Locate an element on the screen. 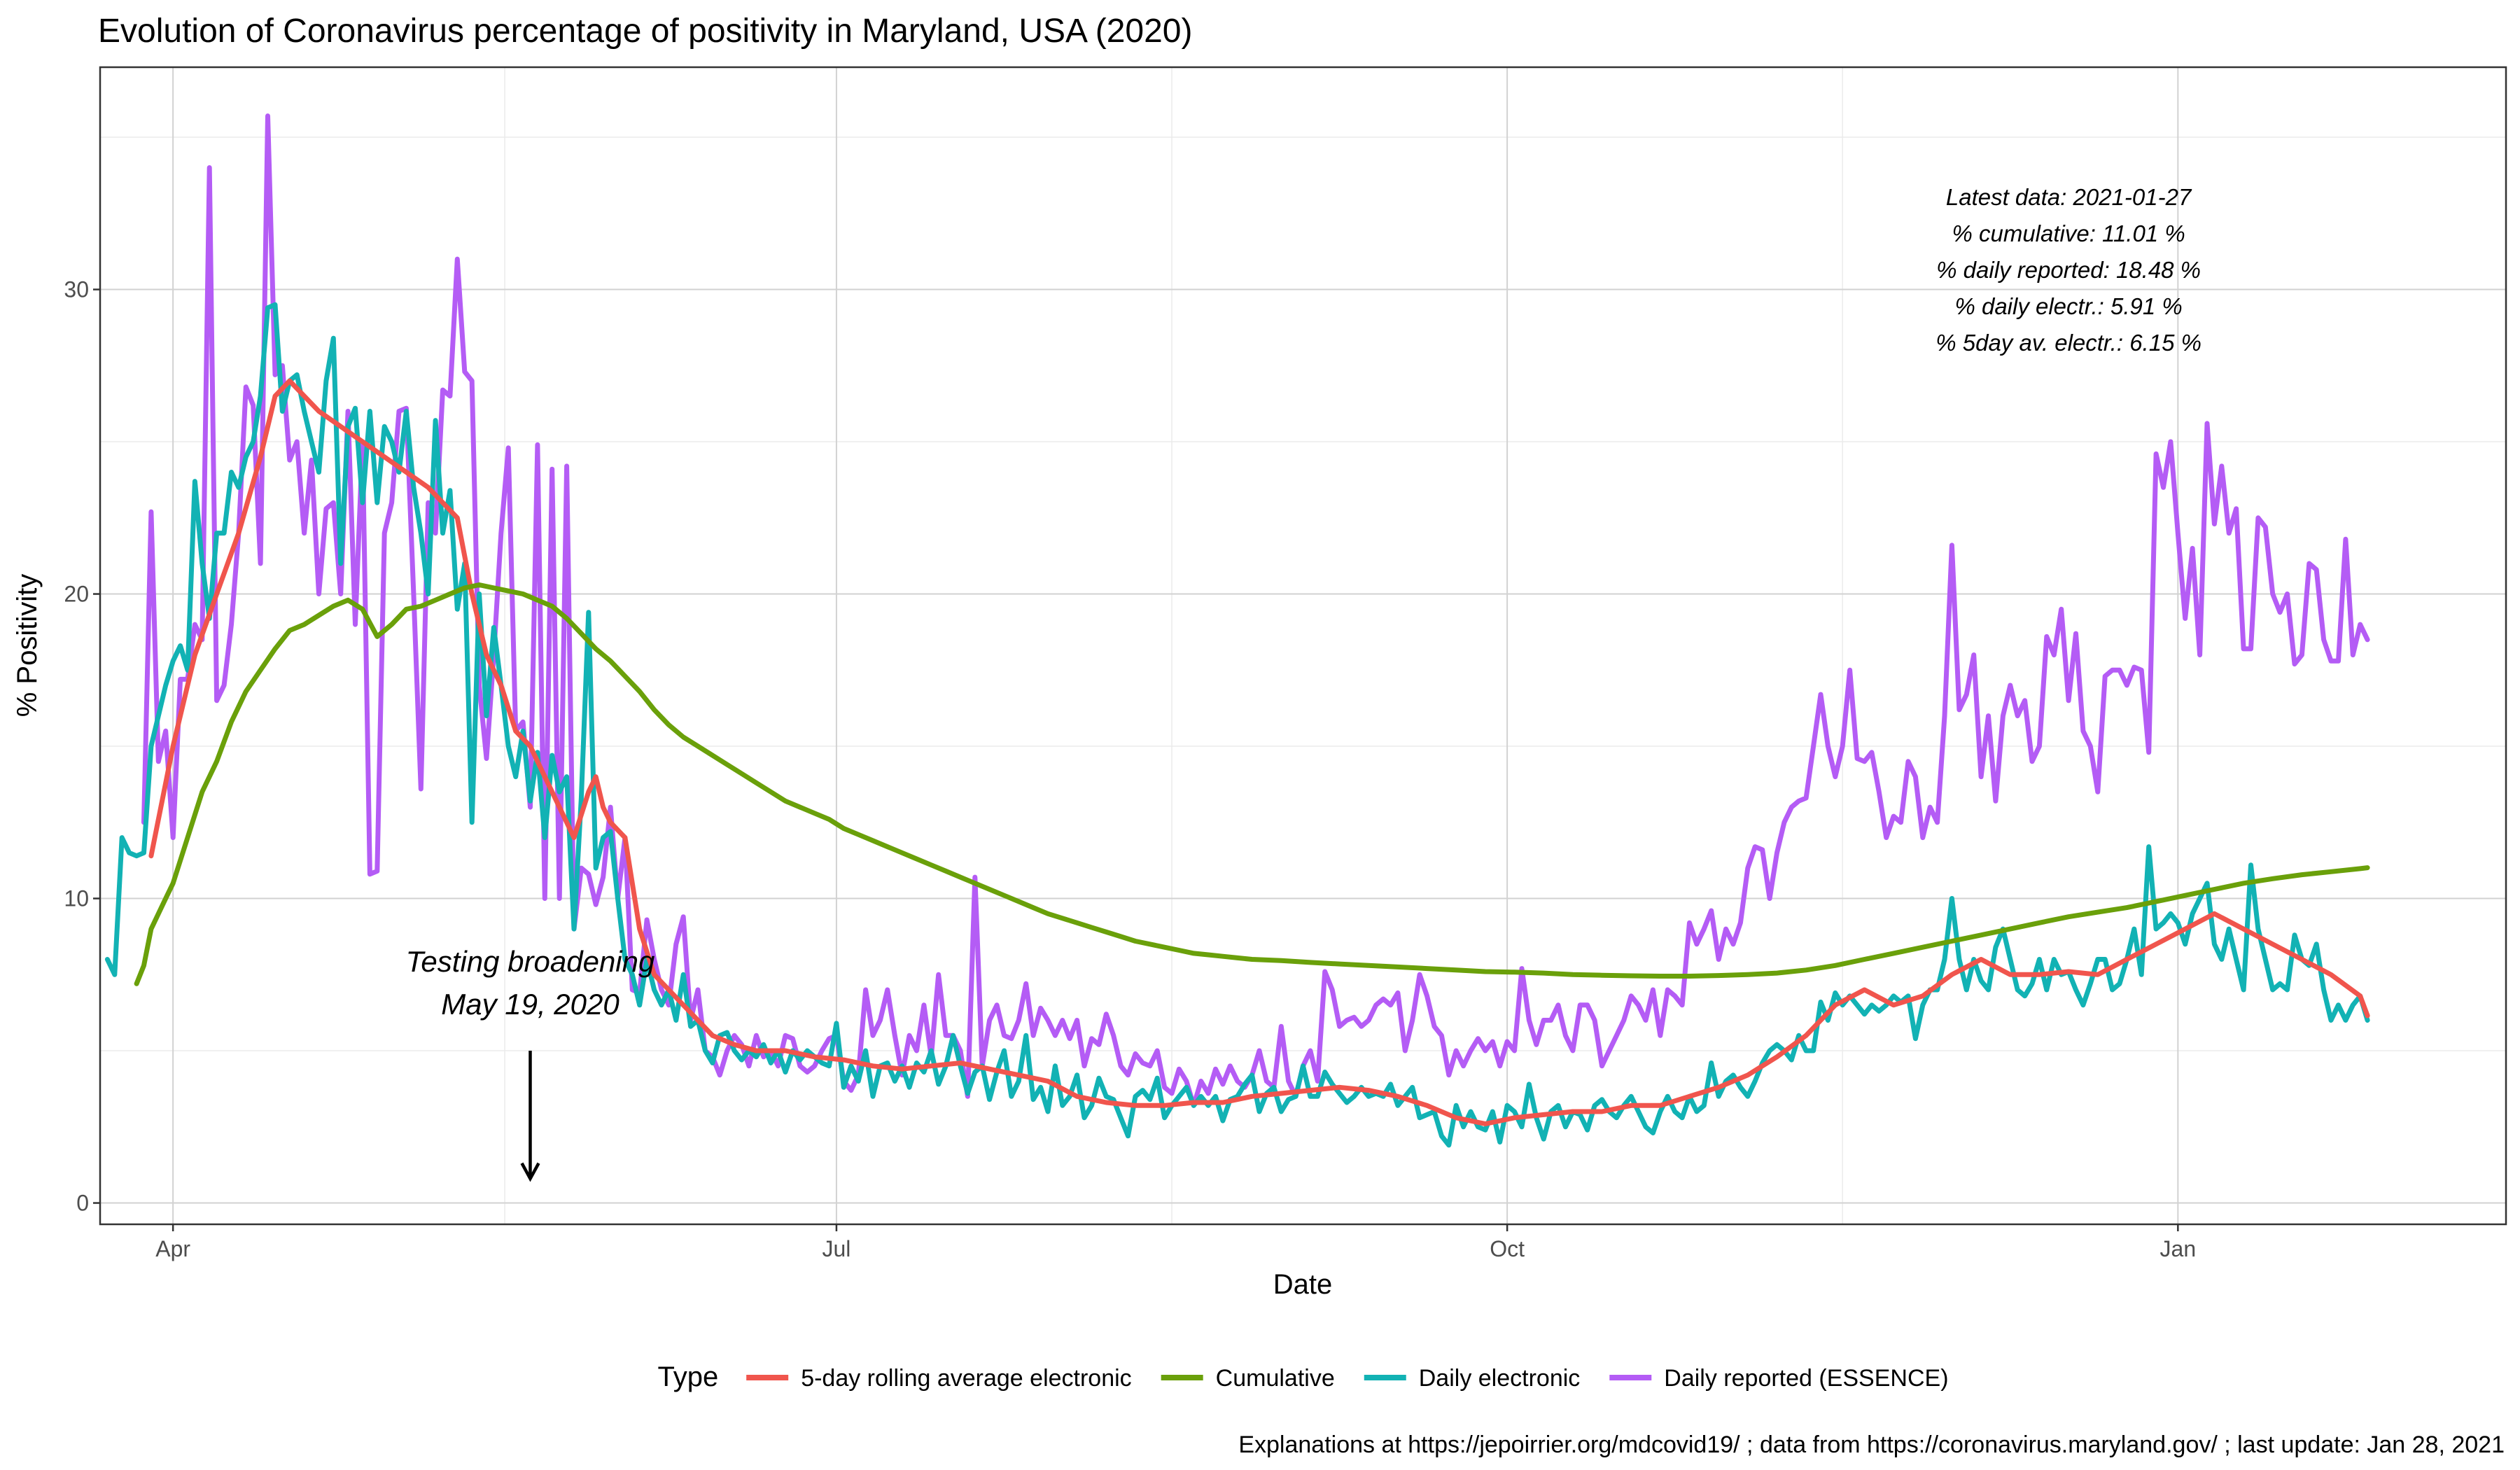 This screenshot has width=2520, height=1470. stats-line: % cumulative: 11.01 % is located at coordinates (2068, 233).